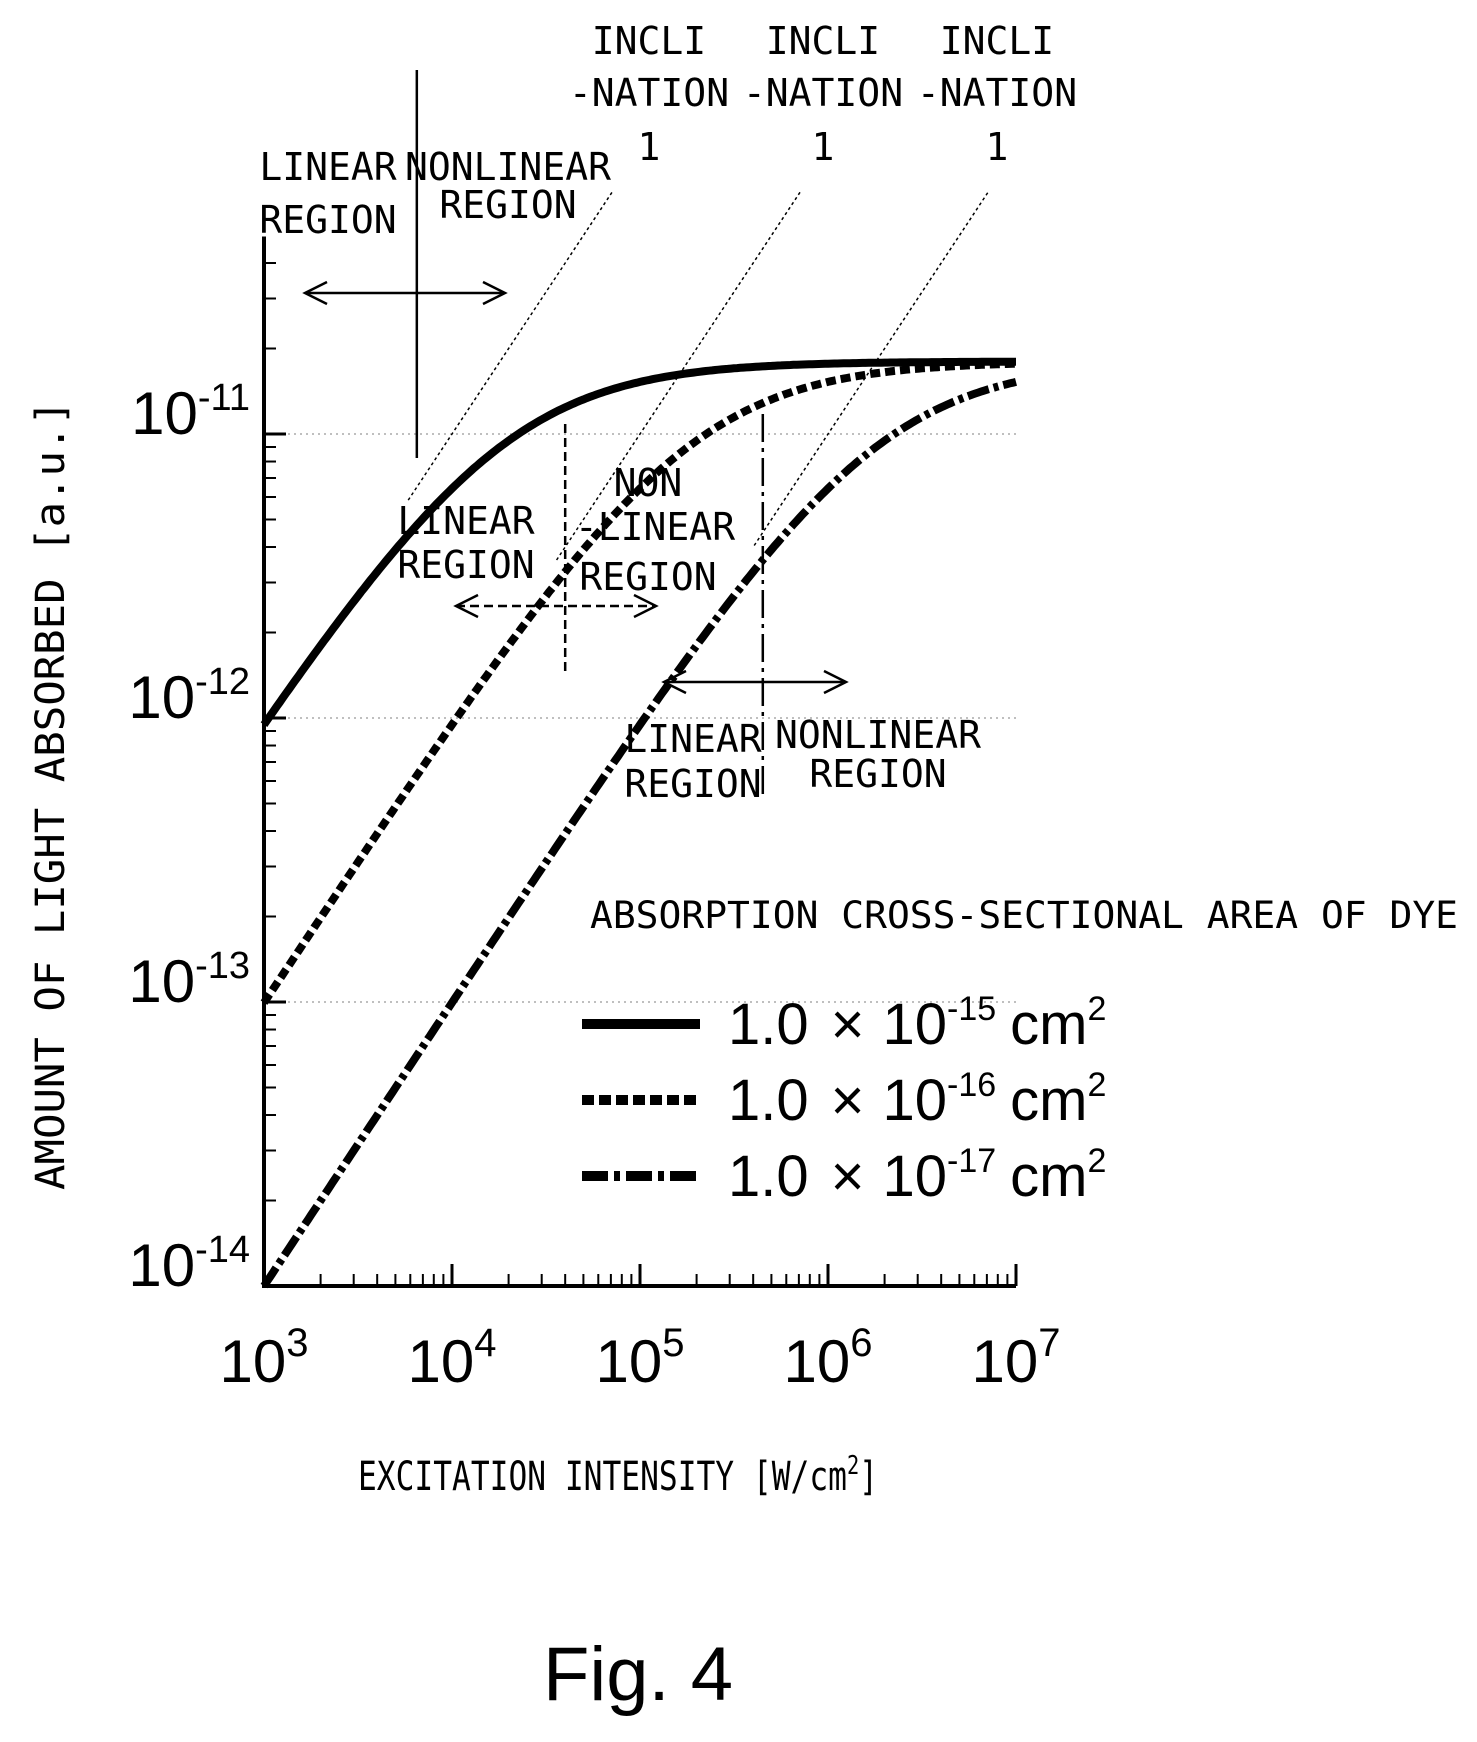 Image resolution: width=1477 pixels, height=1742 pixels. Describe the element at coordinates (641, 1100) in the screenshot. I see `legend-swatches` at that location.